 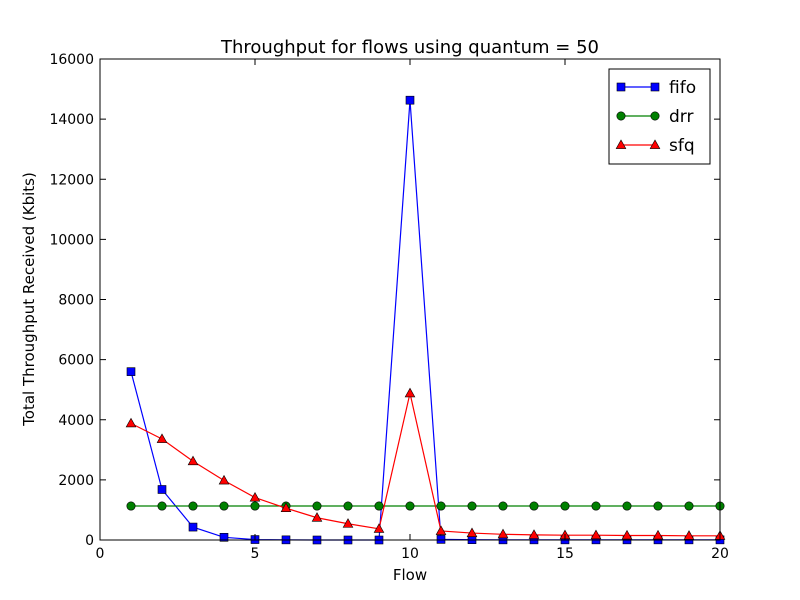 What do you see at coordinates (410, 575) in the screenshot?
I see `x-axis-label: Flow` at bounding box center [410, 575].